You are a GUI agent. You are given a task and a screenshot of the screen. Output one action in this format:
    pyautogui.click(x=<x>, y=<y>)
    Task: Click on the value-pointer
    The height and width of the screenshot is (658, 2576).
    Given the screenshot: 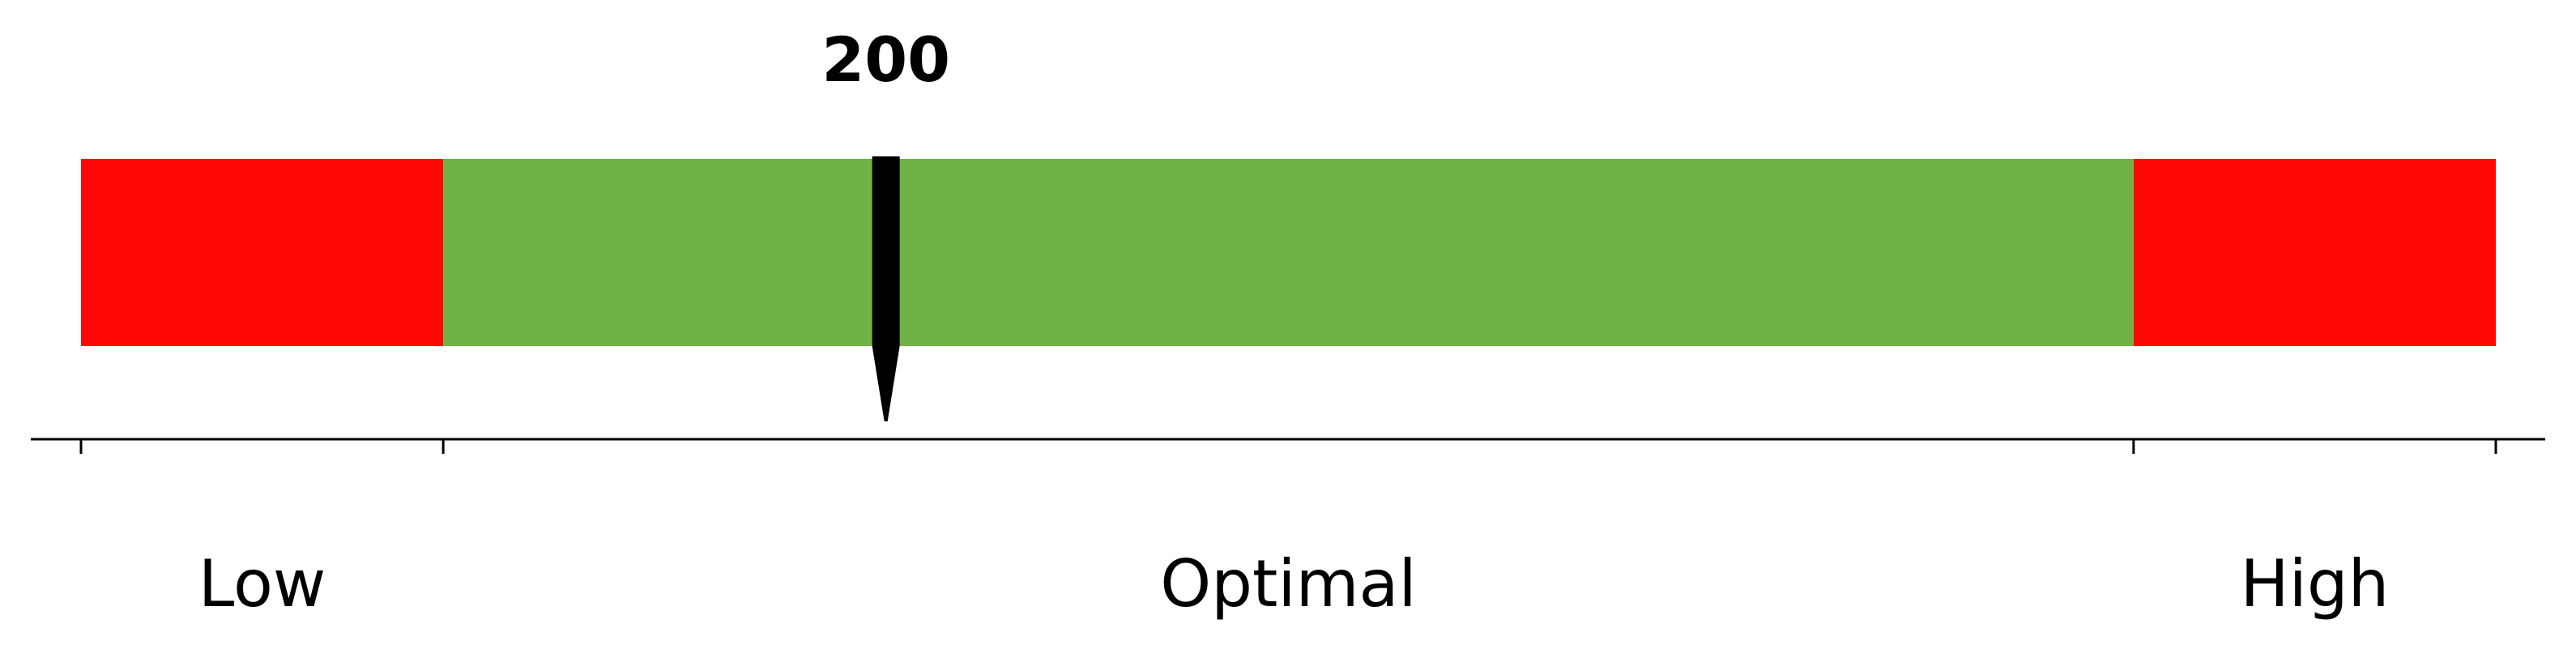 What is the action you would take?
    pyautogui.click(x=886, y=288)
    